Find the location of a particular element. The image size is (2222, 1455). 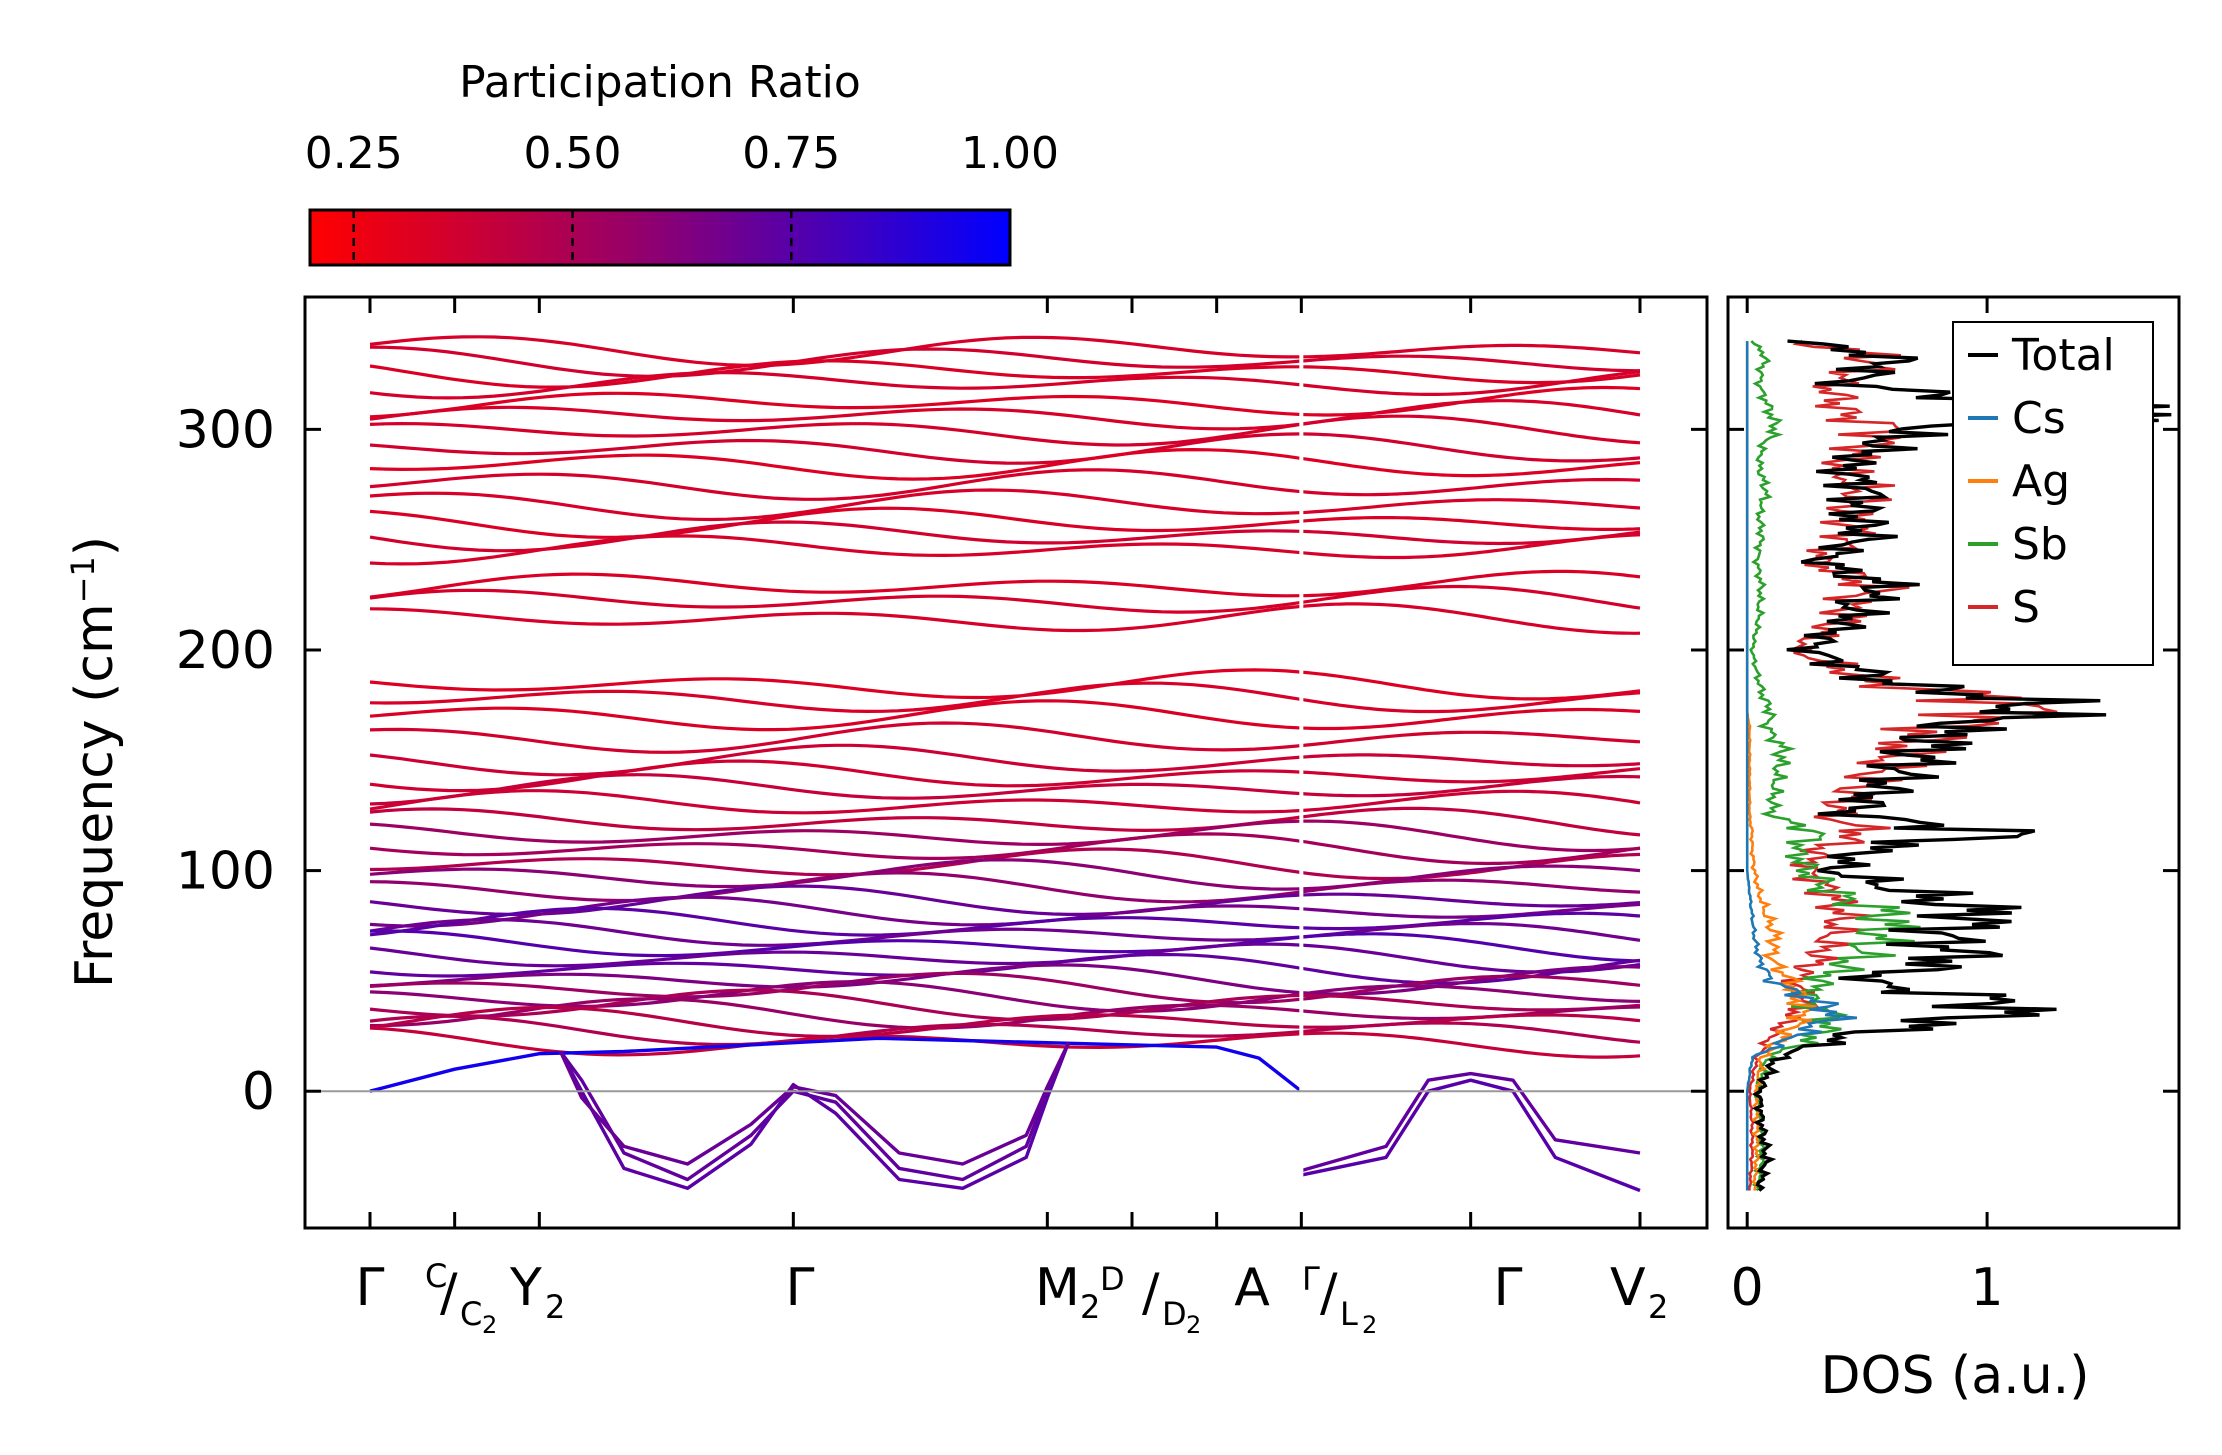

dos-curve-cs is located at coordinates (1801, 766).